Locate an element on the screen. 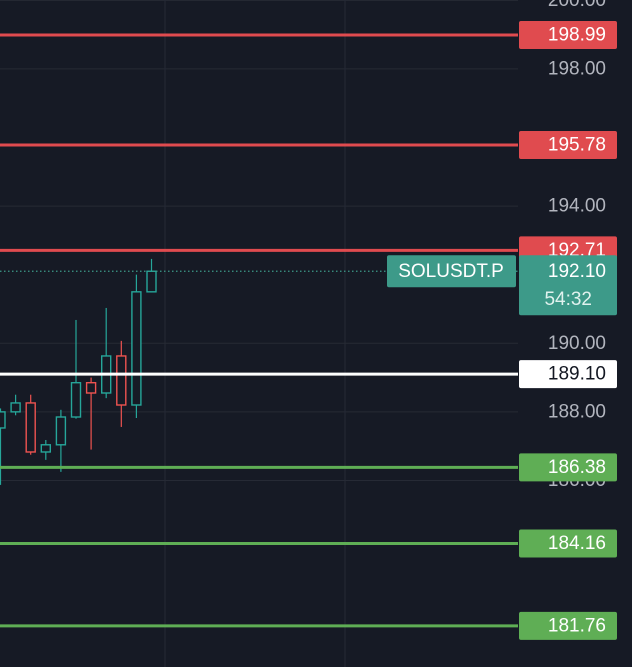 The height and width of the screenshot is (667, 632). y-tick-label: 188.00 is located at coordinates (577, 411).